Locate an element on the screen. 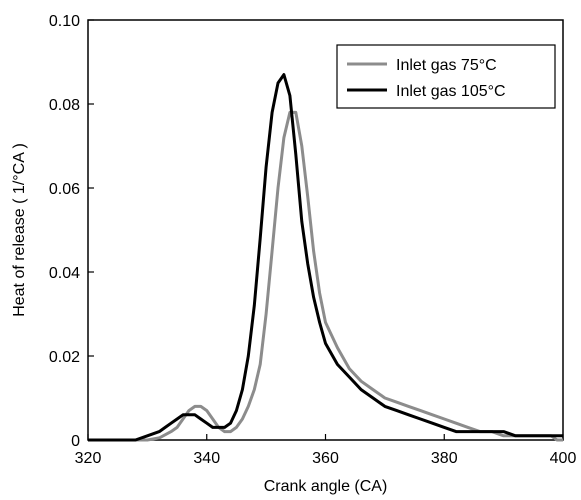 The width and height of the screenshot is (581, 500). y-tick-label: 0.06 is located at coordinates (64, 189).